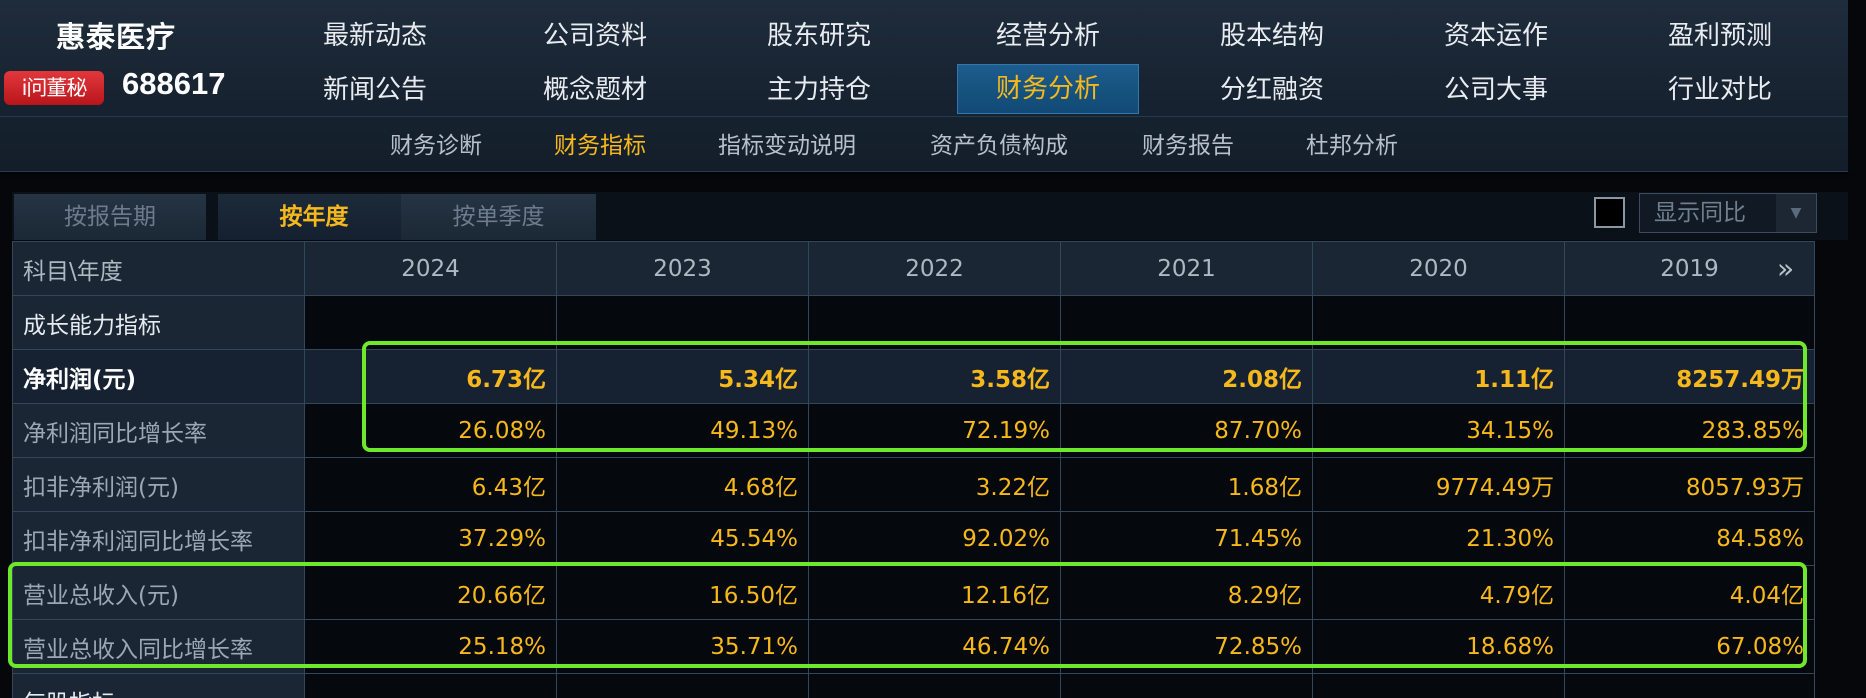  What do you see at coordinates (374, 36) in the screenshot?
I see `nav-latest-news: 最新动态` at bounding box center [374, 36].